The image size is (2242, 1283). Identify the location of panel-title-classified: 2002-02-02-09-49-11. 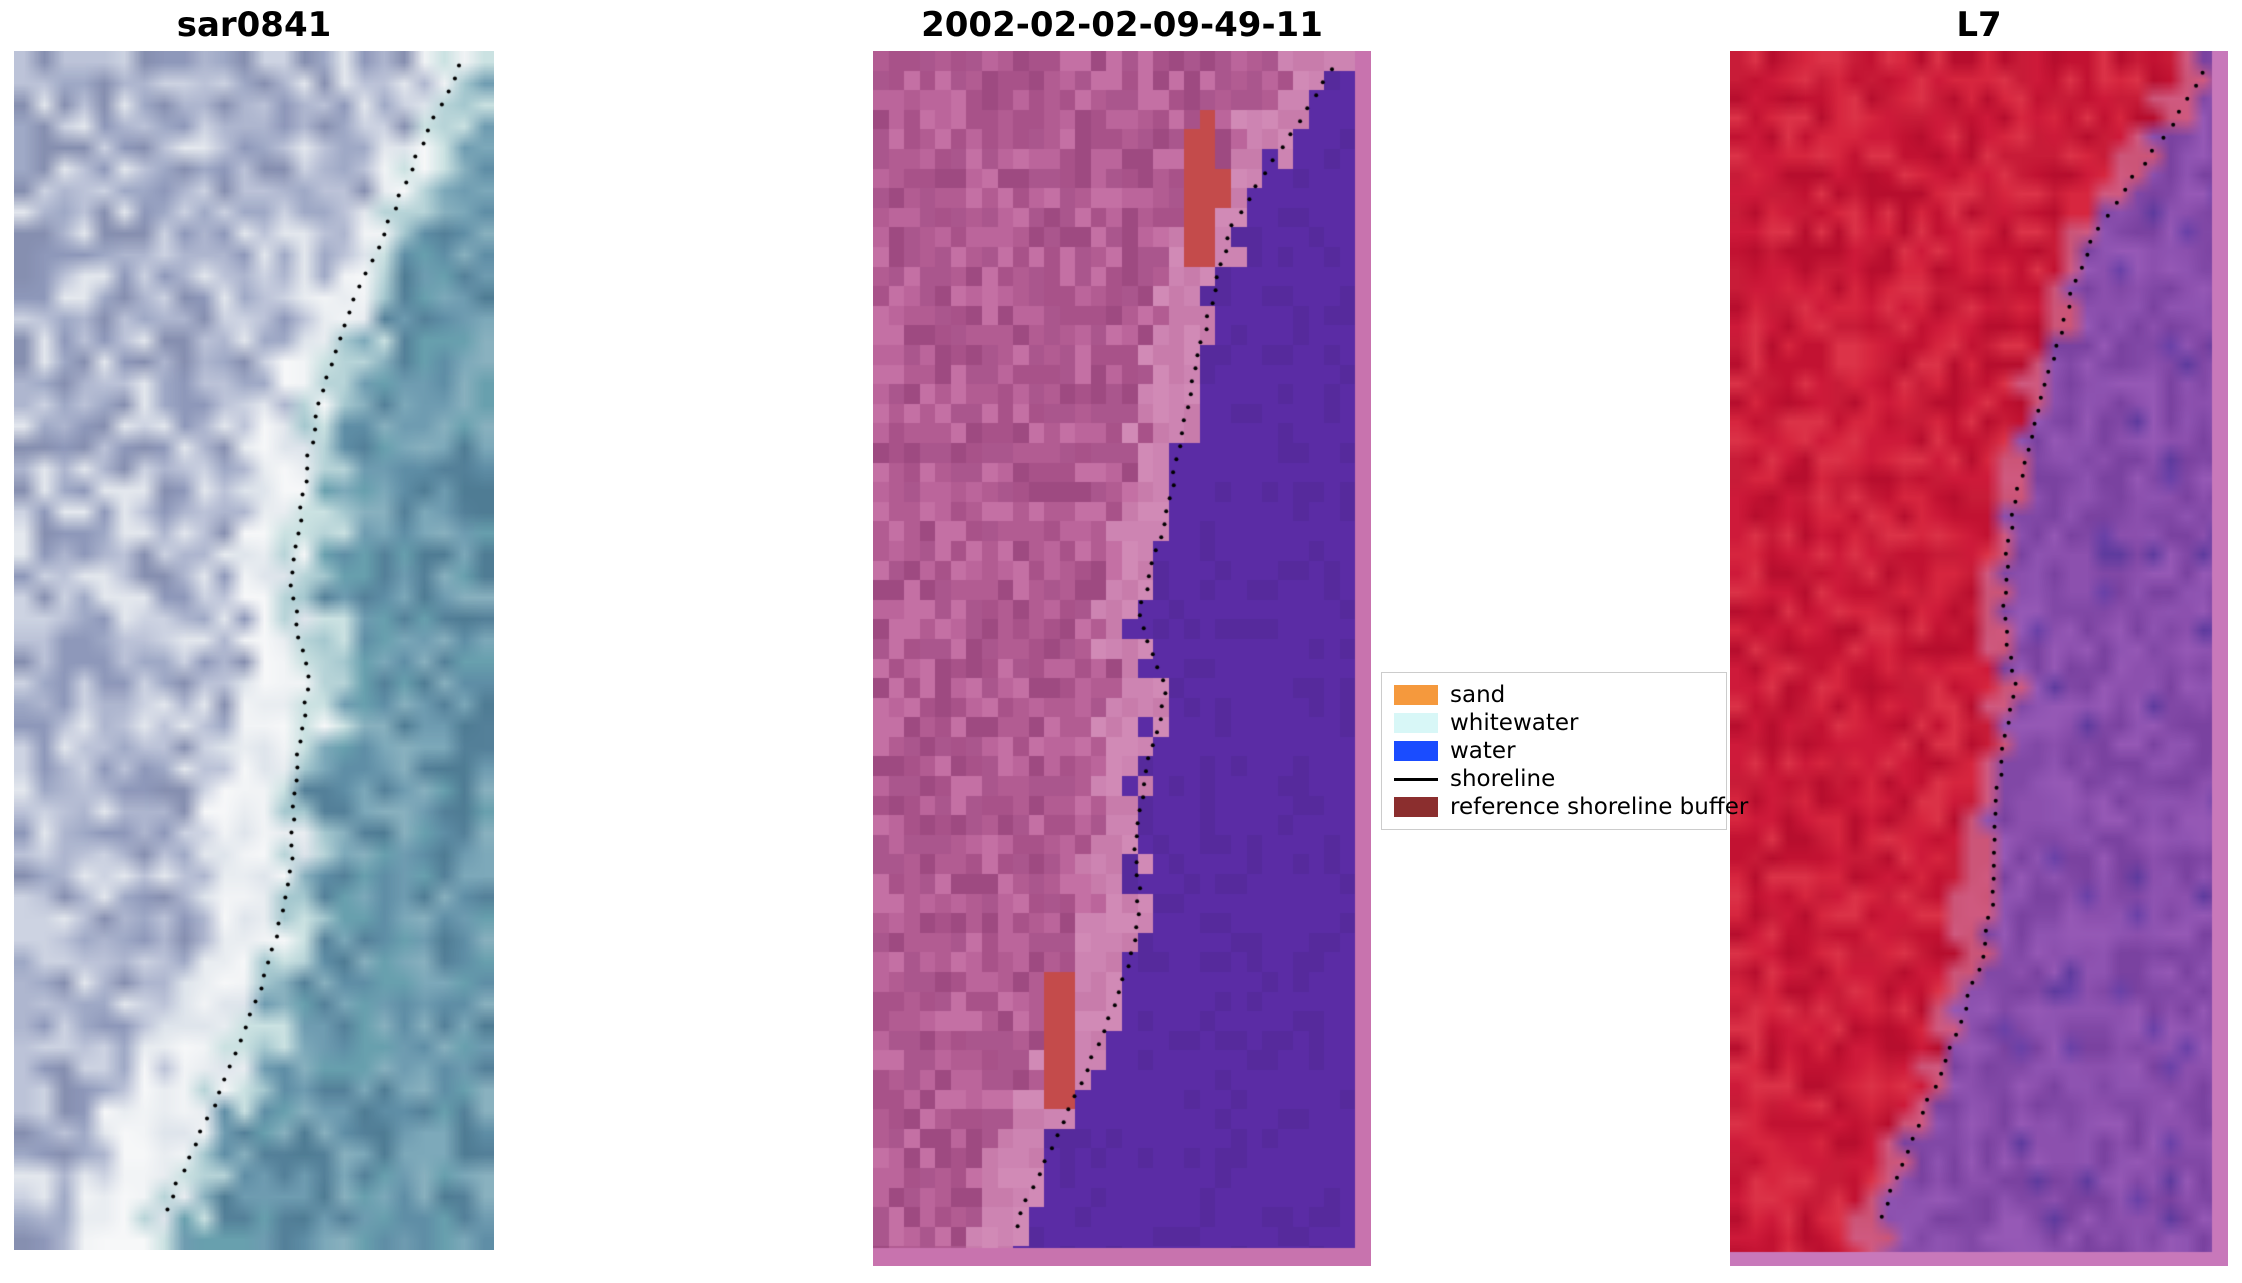
(1122, 25).